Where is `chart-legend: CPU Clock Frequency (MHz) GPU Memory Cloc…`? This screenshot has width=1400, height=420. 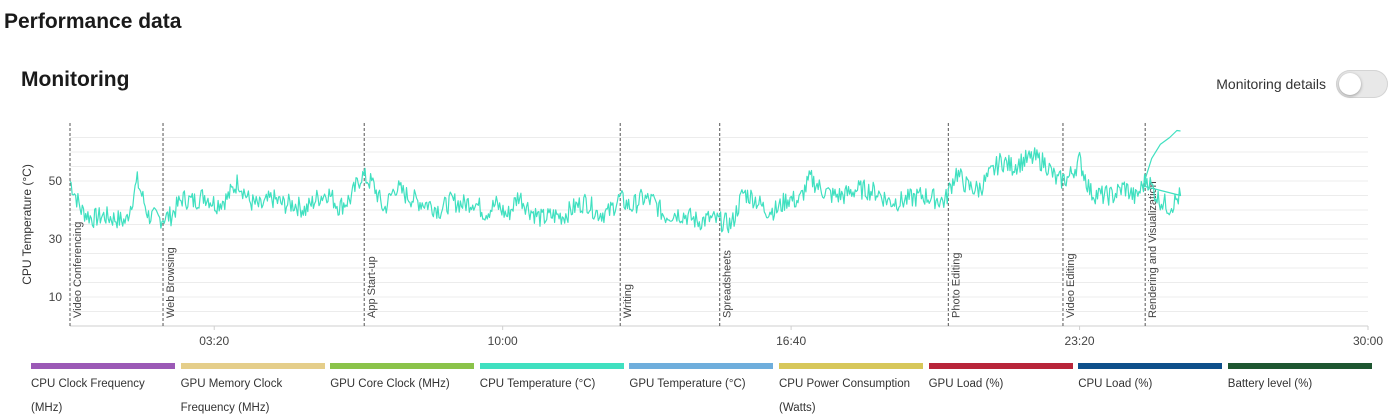 chart-legend: CPU Clock Frequency (MHz) GPU Memory Cloc… is located at coordinates (706, 389).